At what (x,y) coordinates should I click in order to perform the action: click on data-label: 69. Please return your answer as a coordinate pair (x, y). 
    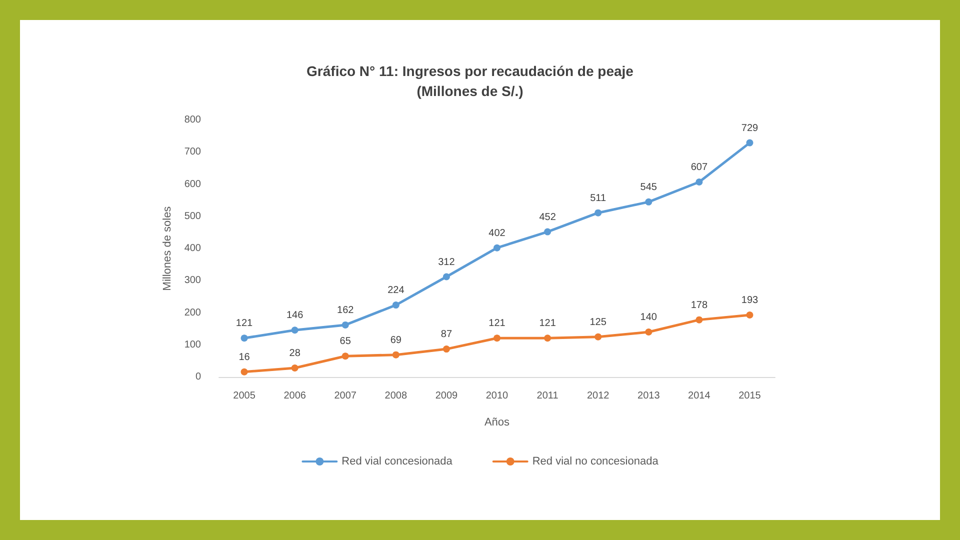
    Looking at the image, I should click on (396, 340).